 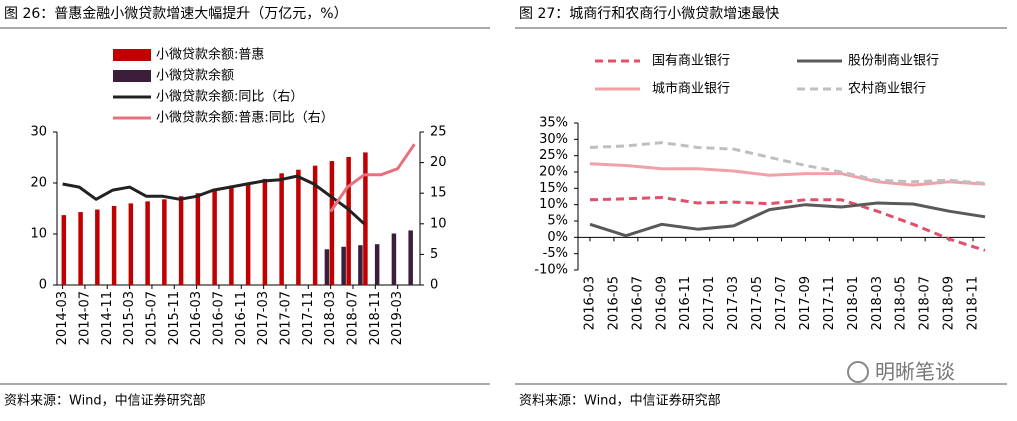 I want to click on y-tick-label: 0, so click(x=43, y=285).